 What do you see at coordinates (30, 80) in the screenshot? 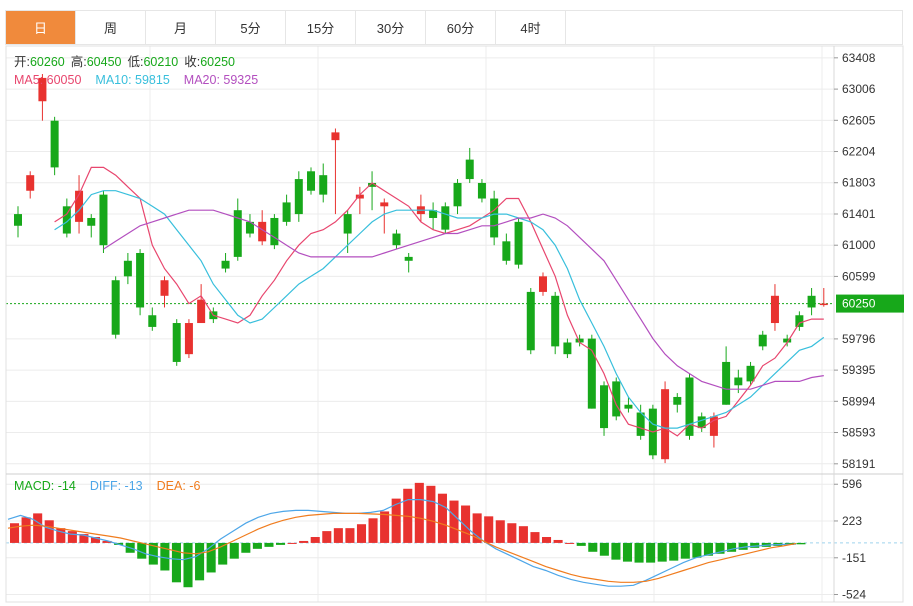
I see `ma5-label: MA5:` at bounding box center [30, 80].